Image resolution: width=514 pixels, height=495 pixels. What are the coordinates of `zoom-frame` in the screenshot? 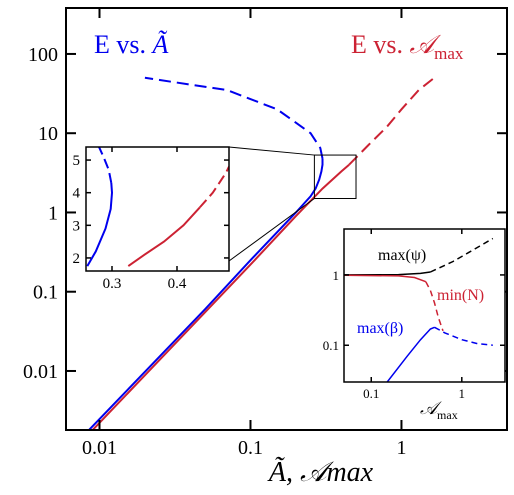 It's located at (157, 209).